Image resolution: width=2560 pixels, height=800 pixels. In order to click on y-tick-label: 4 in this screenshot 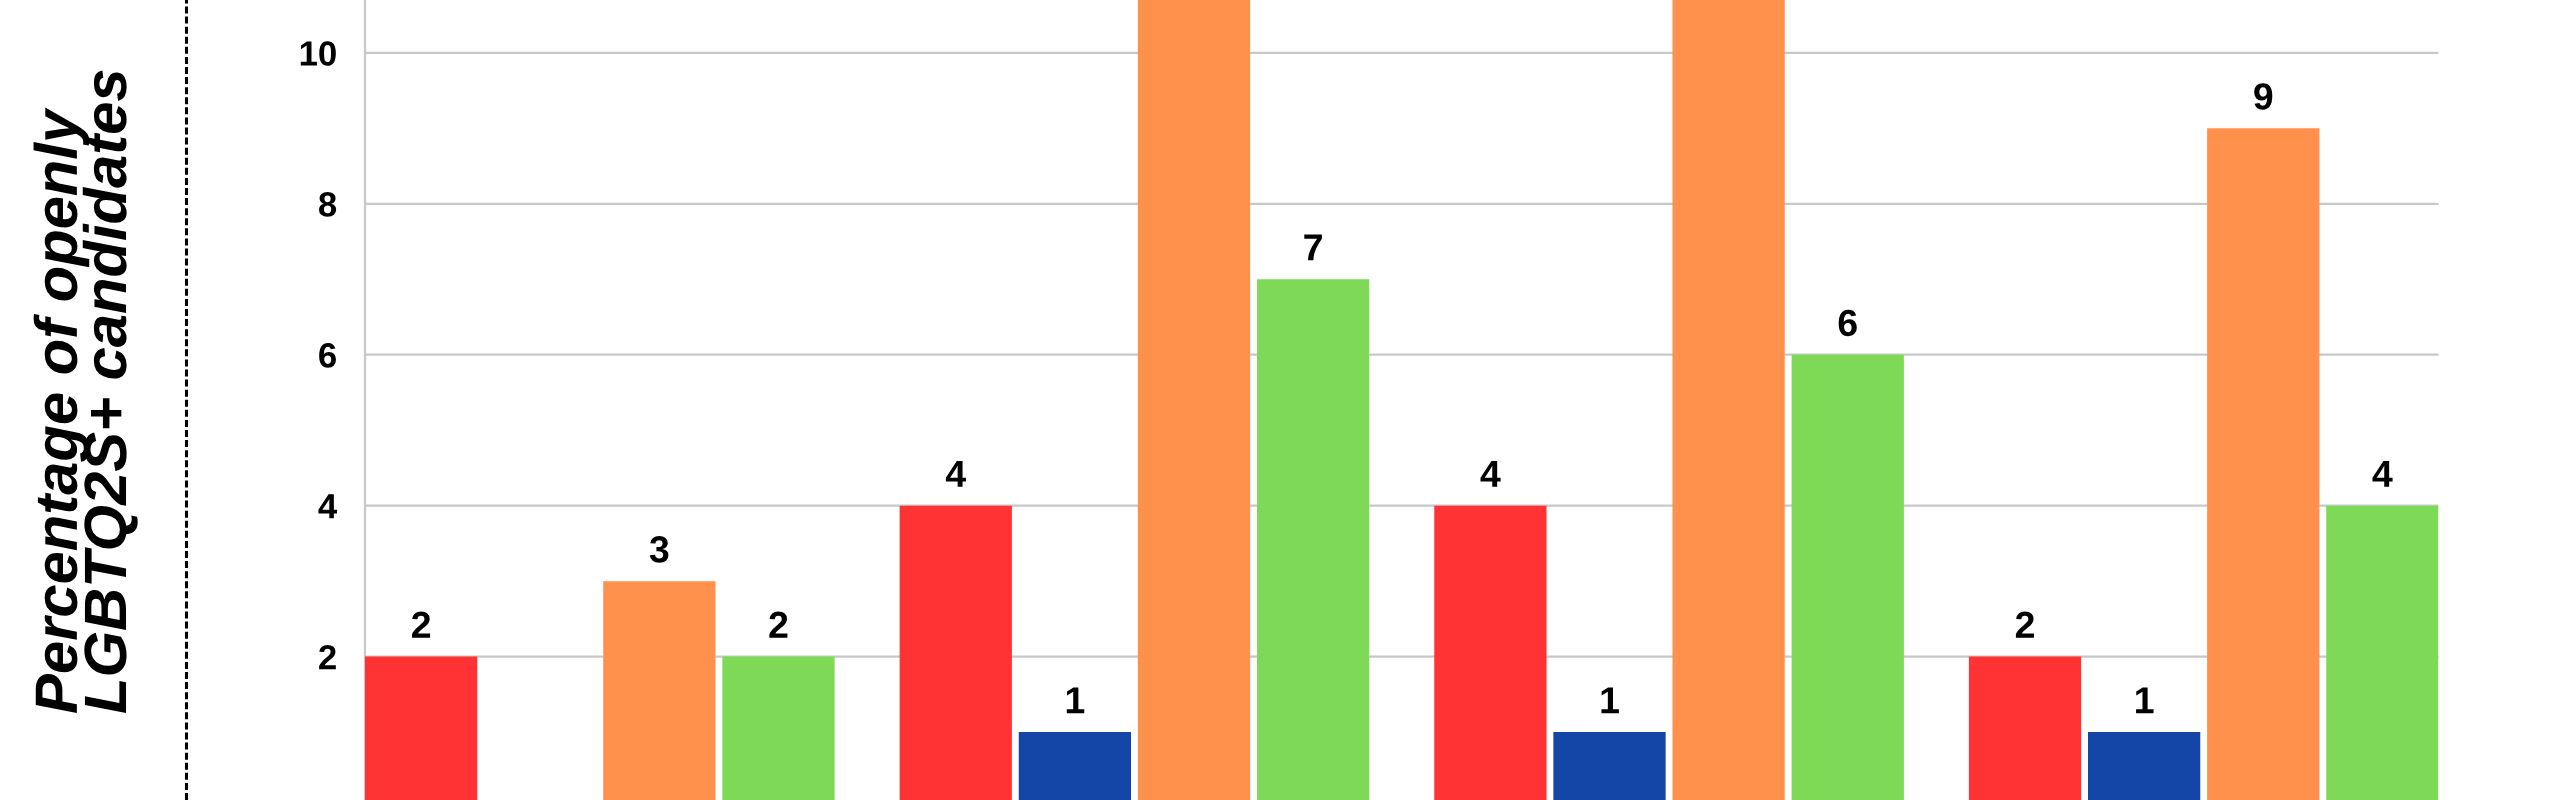, I will do `click(328, 506)`.